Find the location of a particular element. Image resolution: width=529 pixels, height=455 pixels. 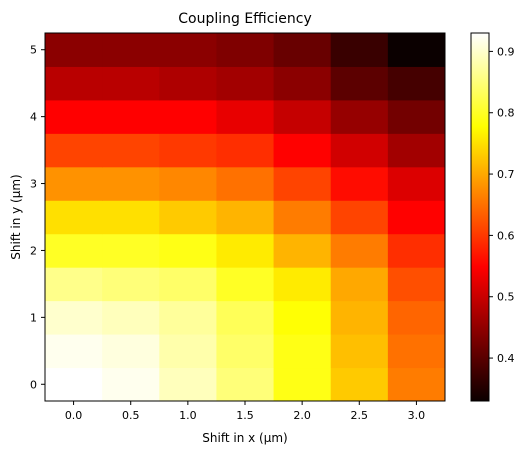

colorbar is located at coordinates (480, 217).